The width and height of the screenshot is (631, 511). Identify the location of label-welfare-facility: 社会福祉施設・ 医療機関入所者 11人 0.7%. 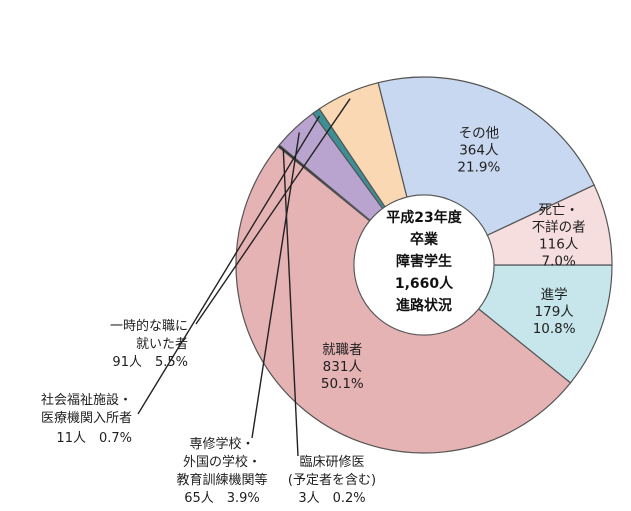
(86, 419).